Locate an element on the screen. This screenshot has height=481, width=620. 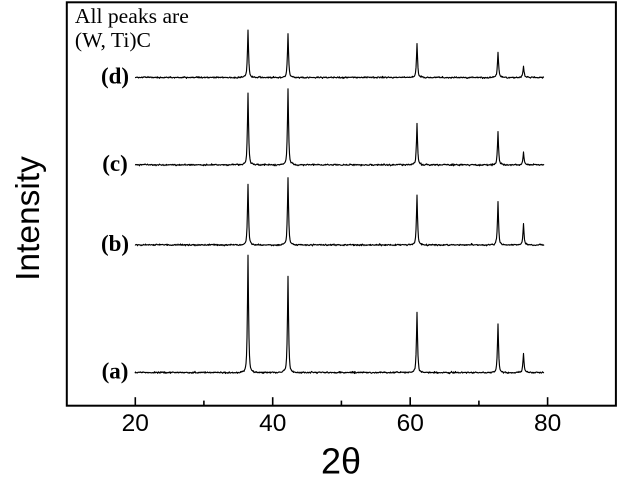
svg-text: (d) is located at coordinates (115, 76).